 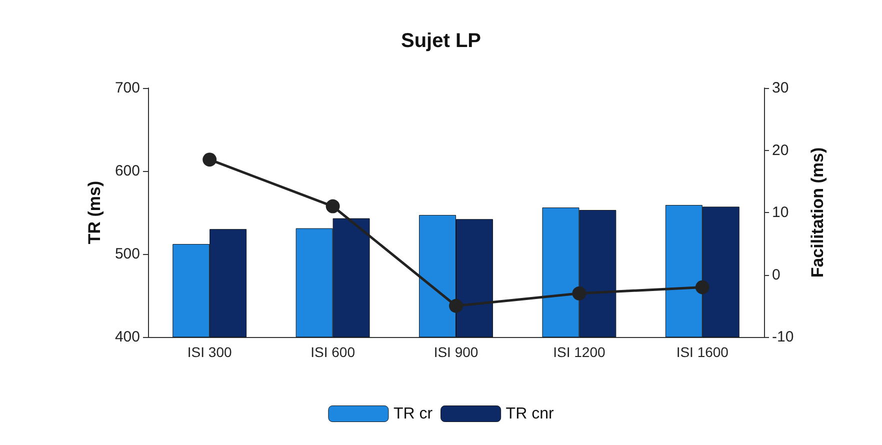 I want to click on legend-label: TR cnr, so click(x=530, y=413).